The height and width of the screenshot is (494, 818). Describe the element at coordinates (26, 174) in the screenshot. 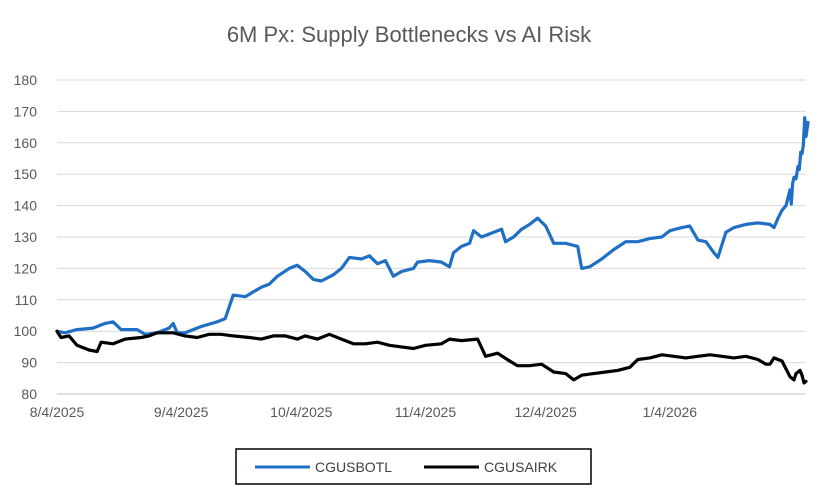

I see `y-tick-label: 150` at that location.